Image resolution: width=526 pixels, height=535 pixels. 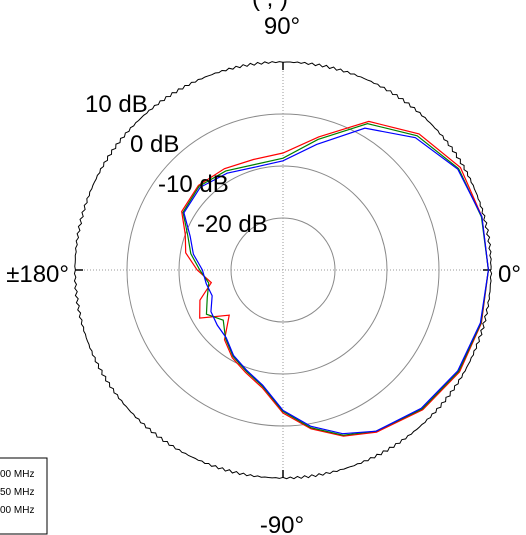 I want to click on ring-label: -20 dB, so click(x=232, y=224).